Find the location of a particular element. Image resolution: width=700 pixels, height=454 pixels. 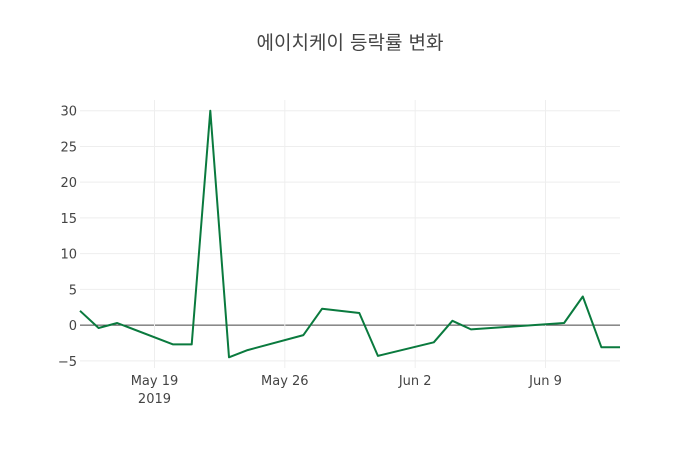

x-tick-label: May 19 is located at coordinates (155, 381).